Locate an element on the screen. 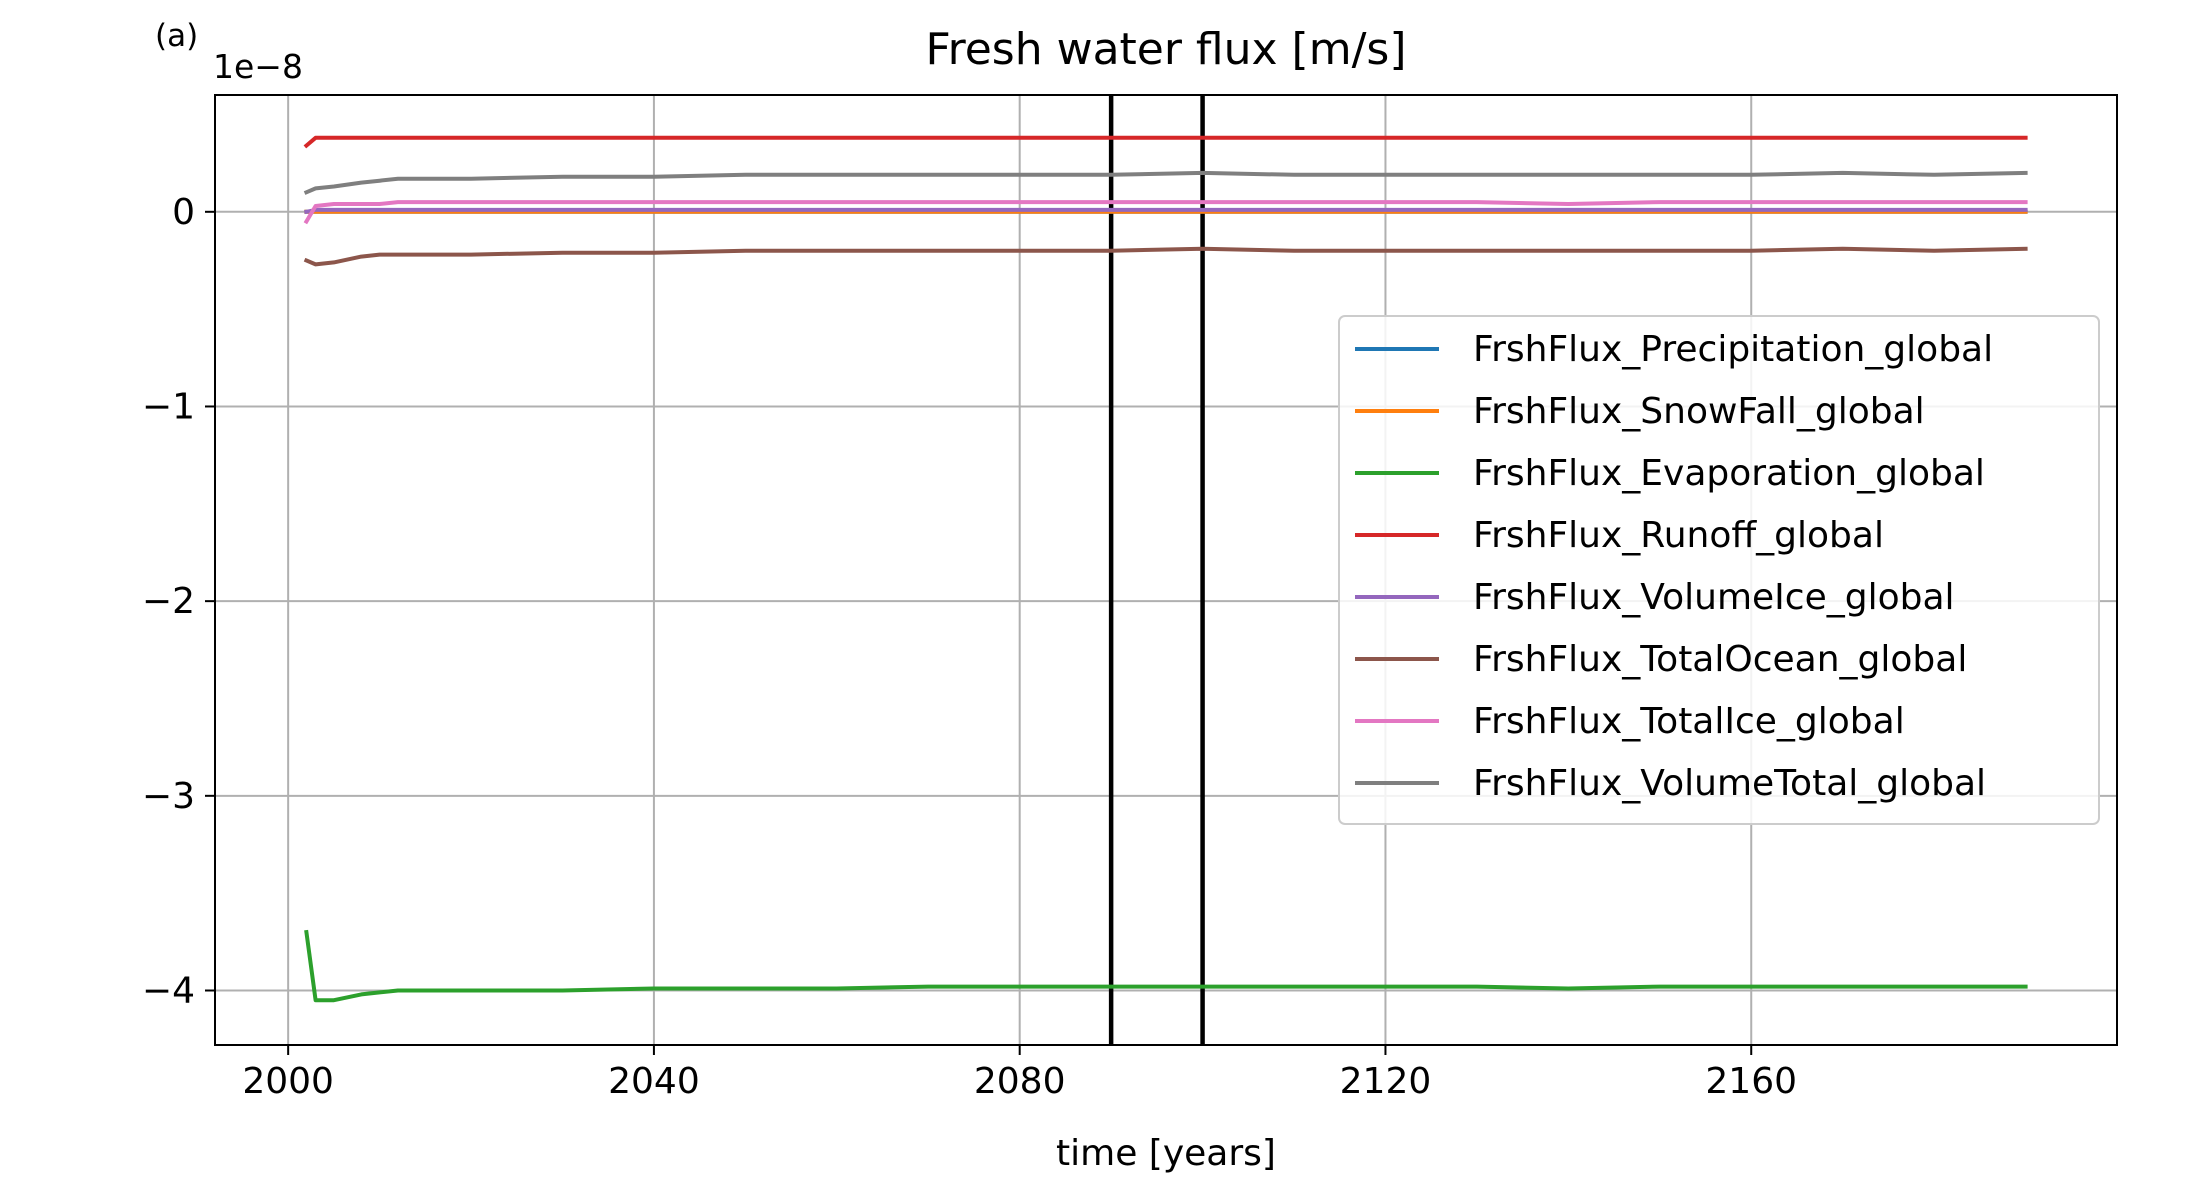 The height and width of the screenshot is (1181, 2196). reference-lines is located at coordinates (1156, 570).